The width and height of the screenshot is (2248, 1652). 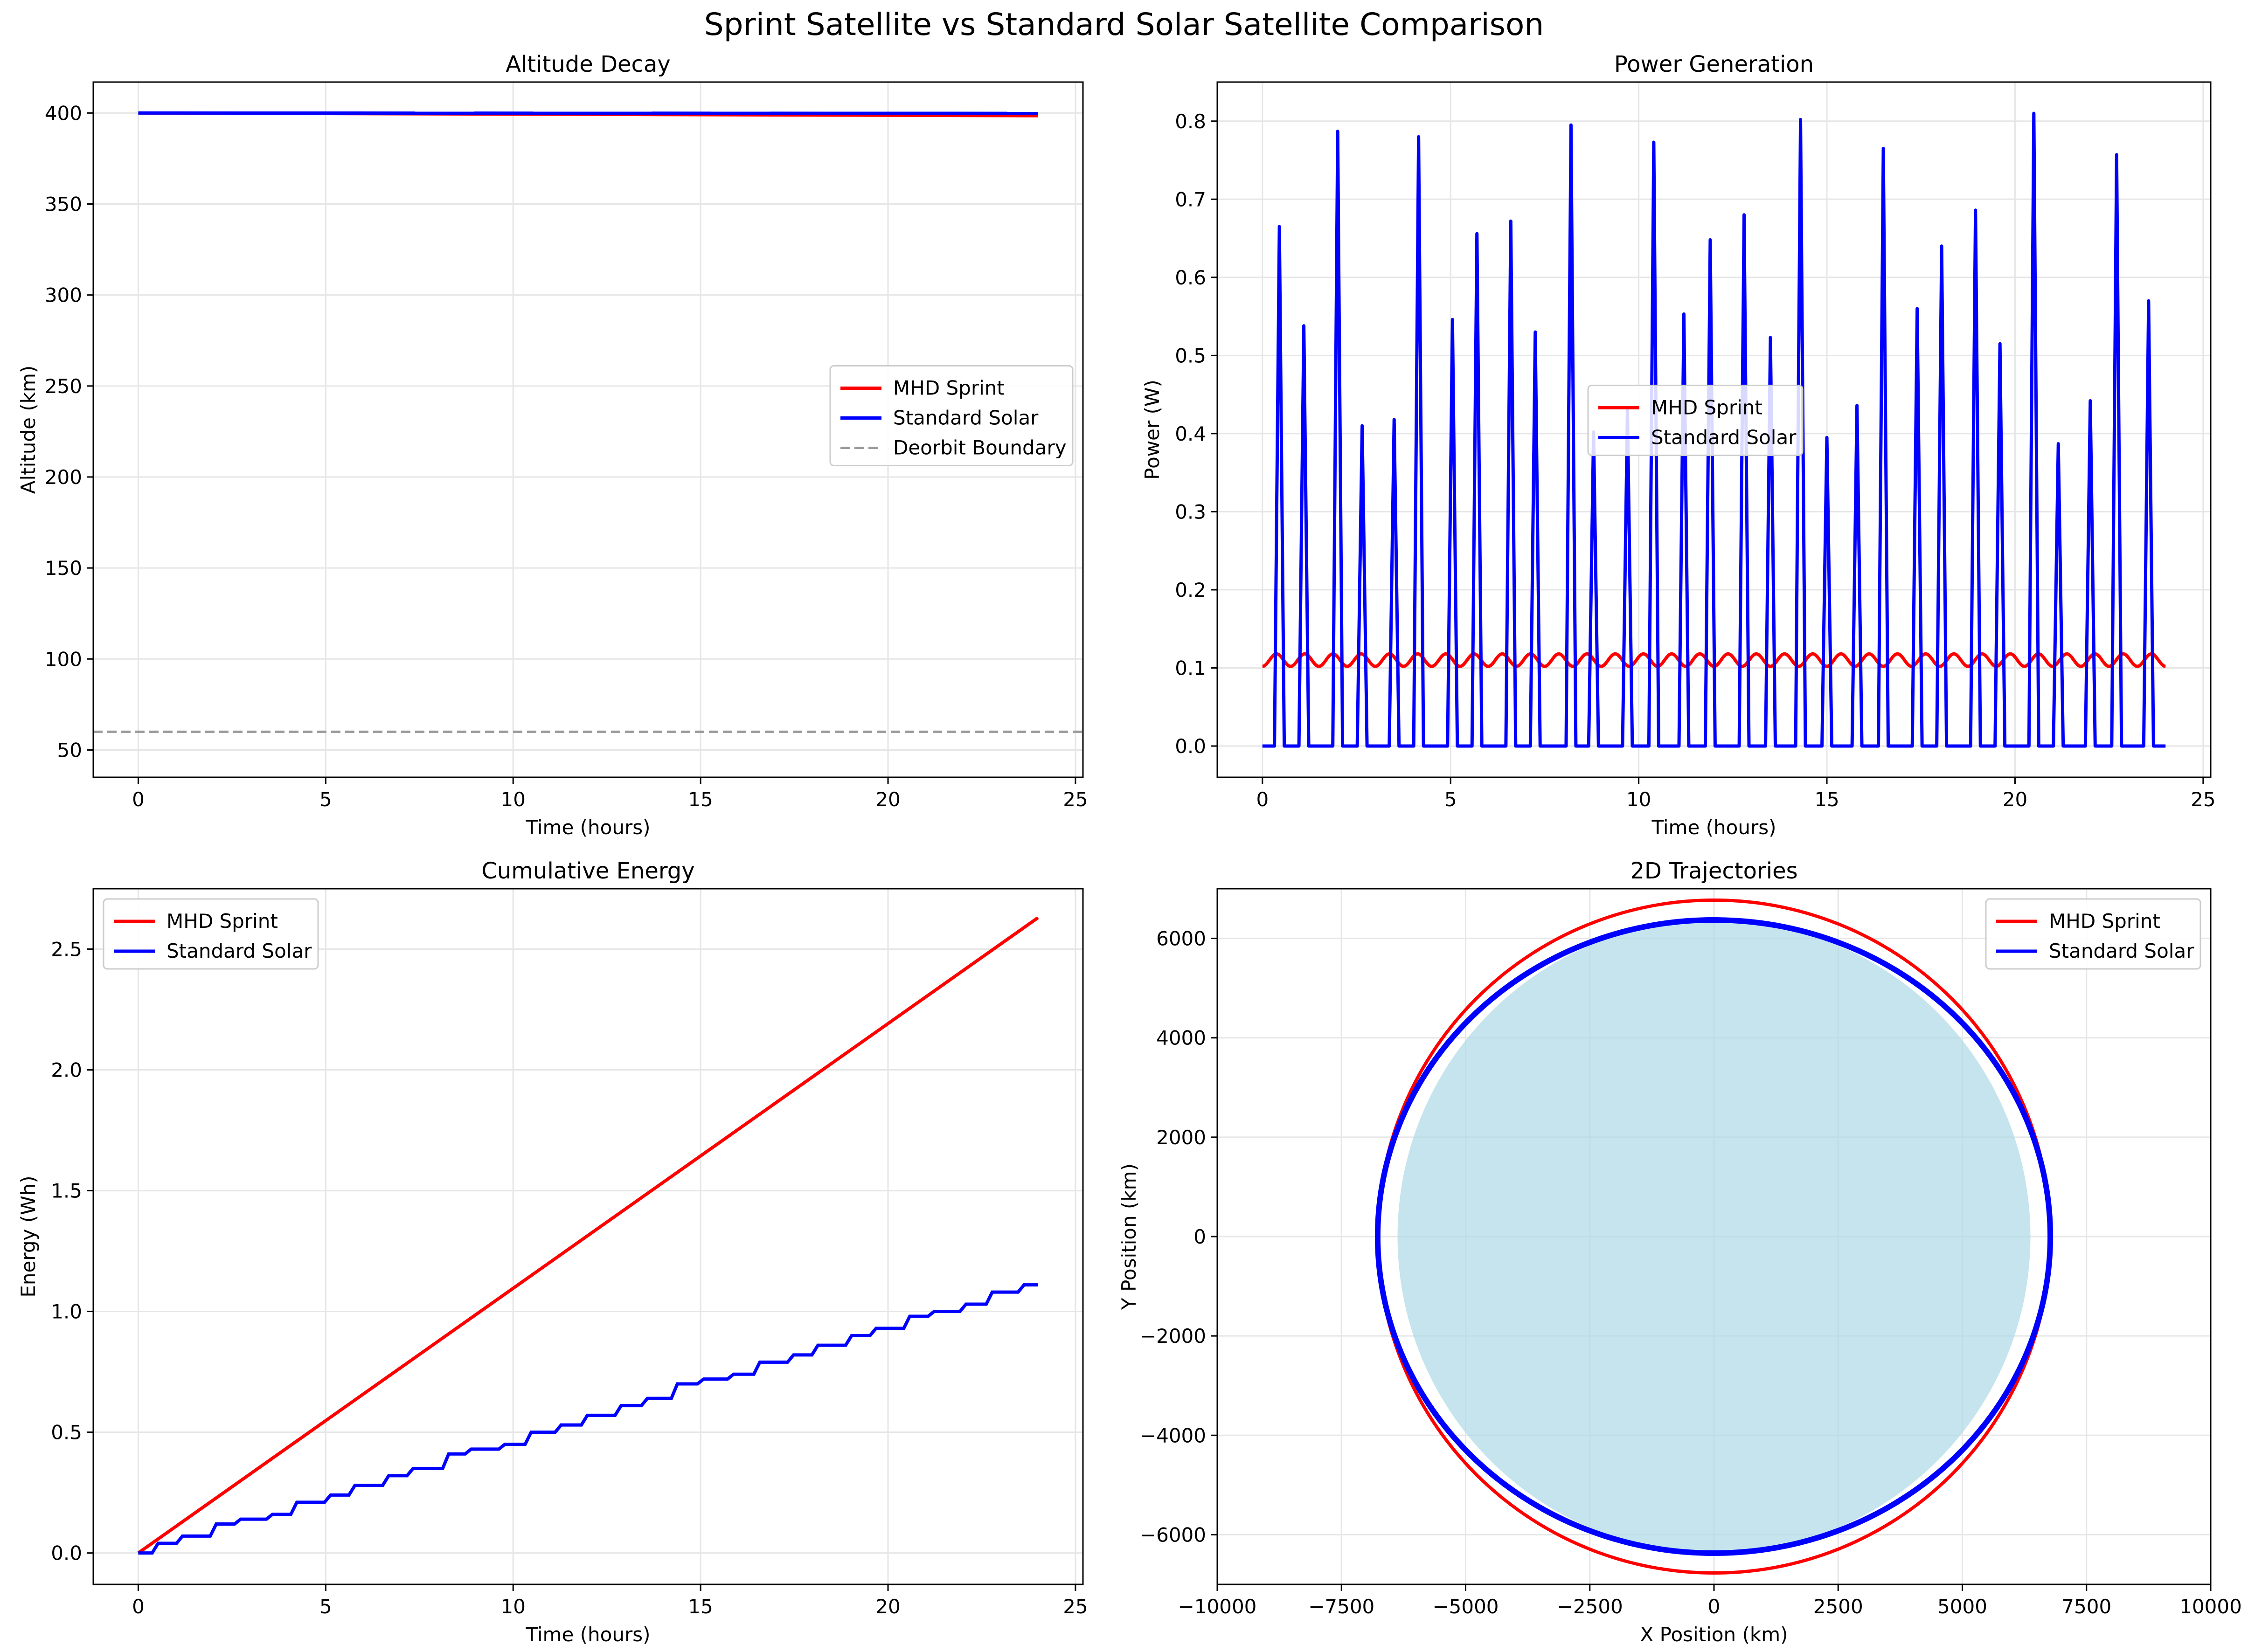 I want to click on y-tick-label: 0.8, so click(x=1190, y=121).